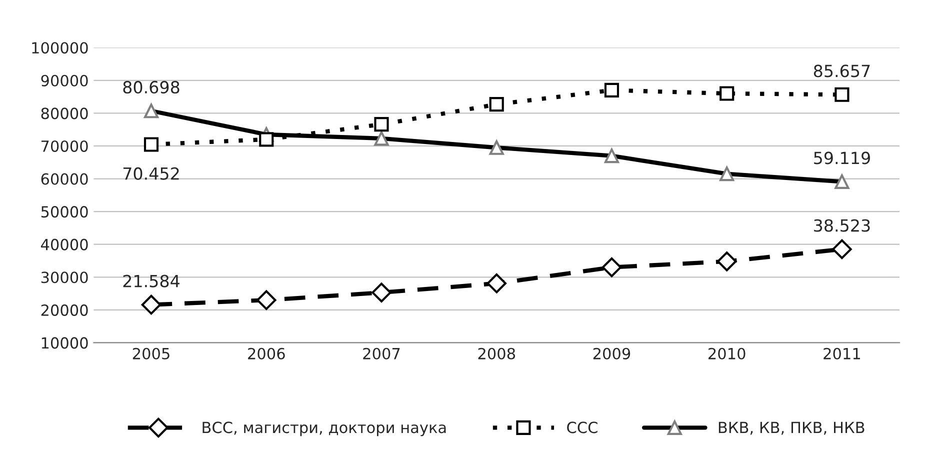  Describe the element at coordinates (842, 158) in the screenshot. I see `annotation: 59.119` at that location.